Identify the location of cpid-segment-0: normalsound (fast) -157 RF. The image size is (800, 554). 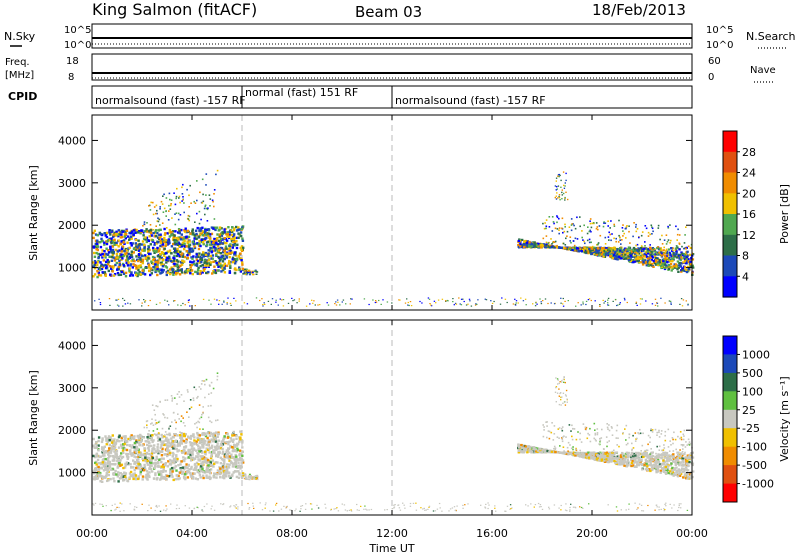
(170, 100).